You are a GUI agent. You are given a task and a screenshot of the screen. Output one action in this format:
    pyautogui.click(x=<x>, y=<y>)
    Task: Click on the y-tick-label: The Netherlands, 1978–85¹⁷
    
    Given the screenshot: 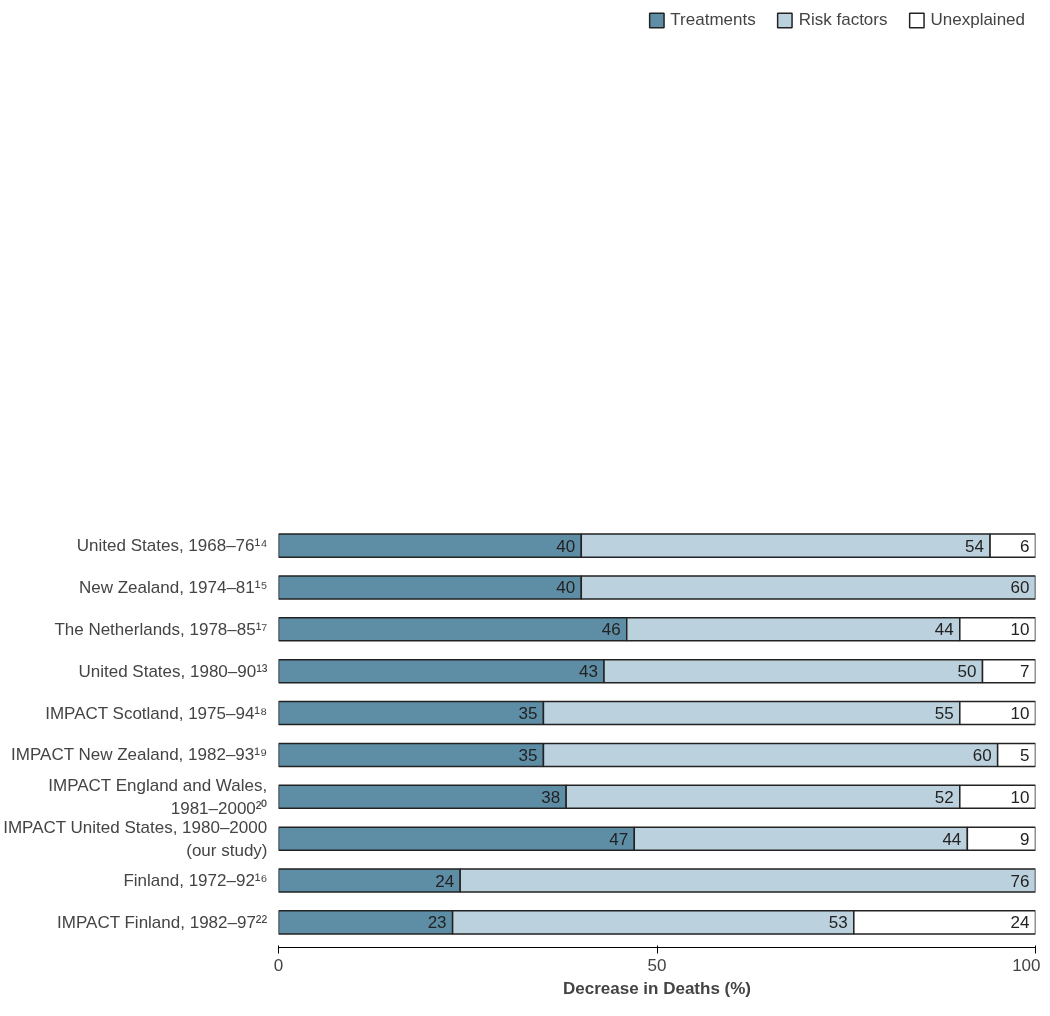 What is the action you would take?
    pyautogui.click(x=161, y=629)
    